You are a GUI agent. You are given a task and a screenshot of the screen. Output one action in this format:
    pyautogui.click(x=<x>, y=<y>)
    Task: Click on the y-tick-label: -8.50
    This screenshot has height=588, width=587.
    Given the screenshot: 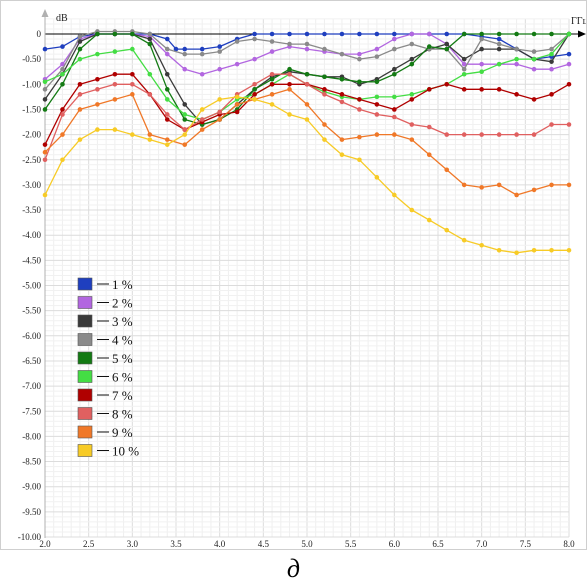 What is the action you would take?
    pyautogui.click(x=31, y=462)
    